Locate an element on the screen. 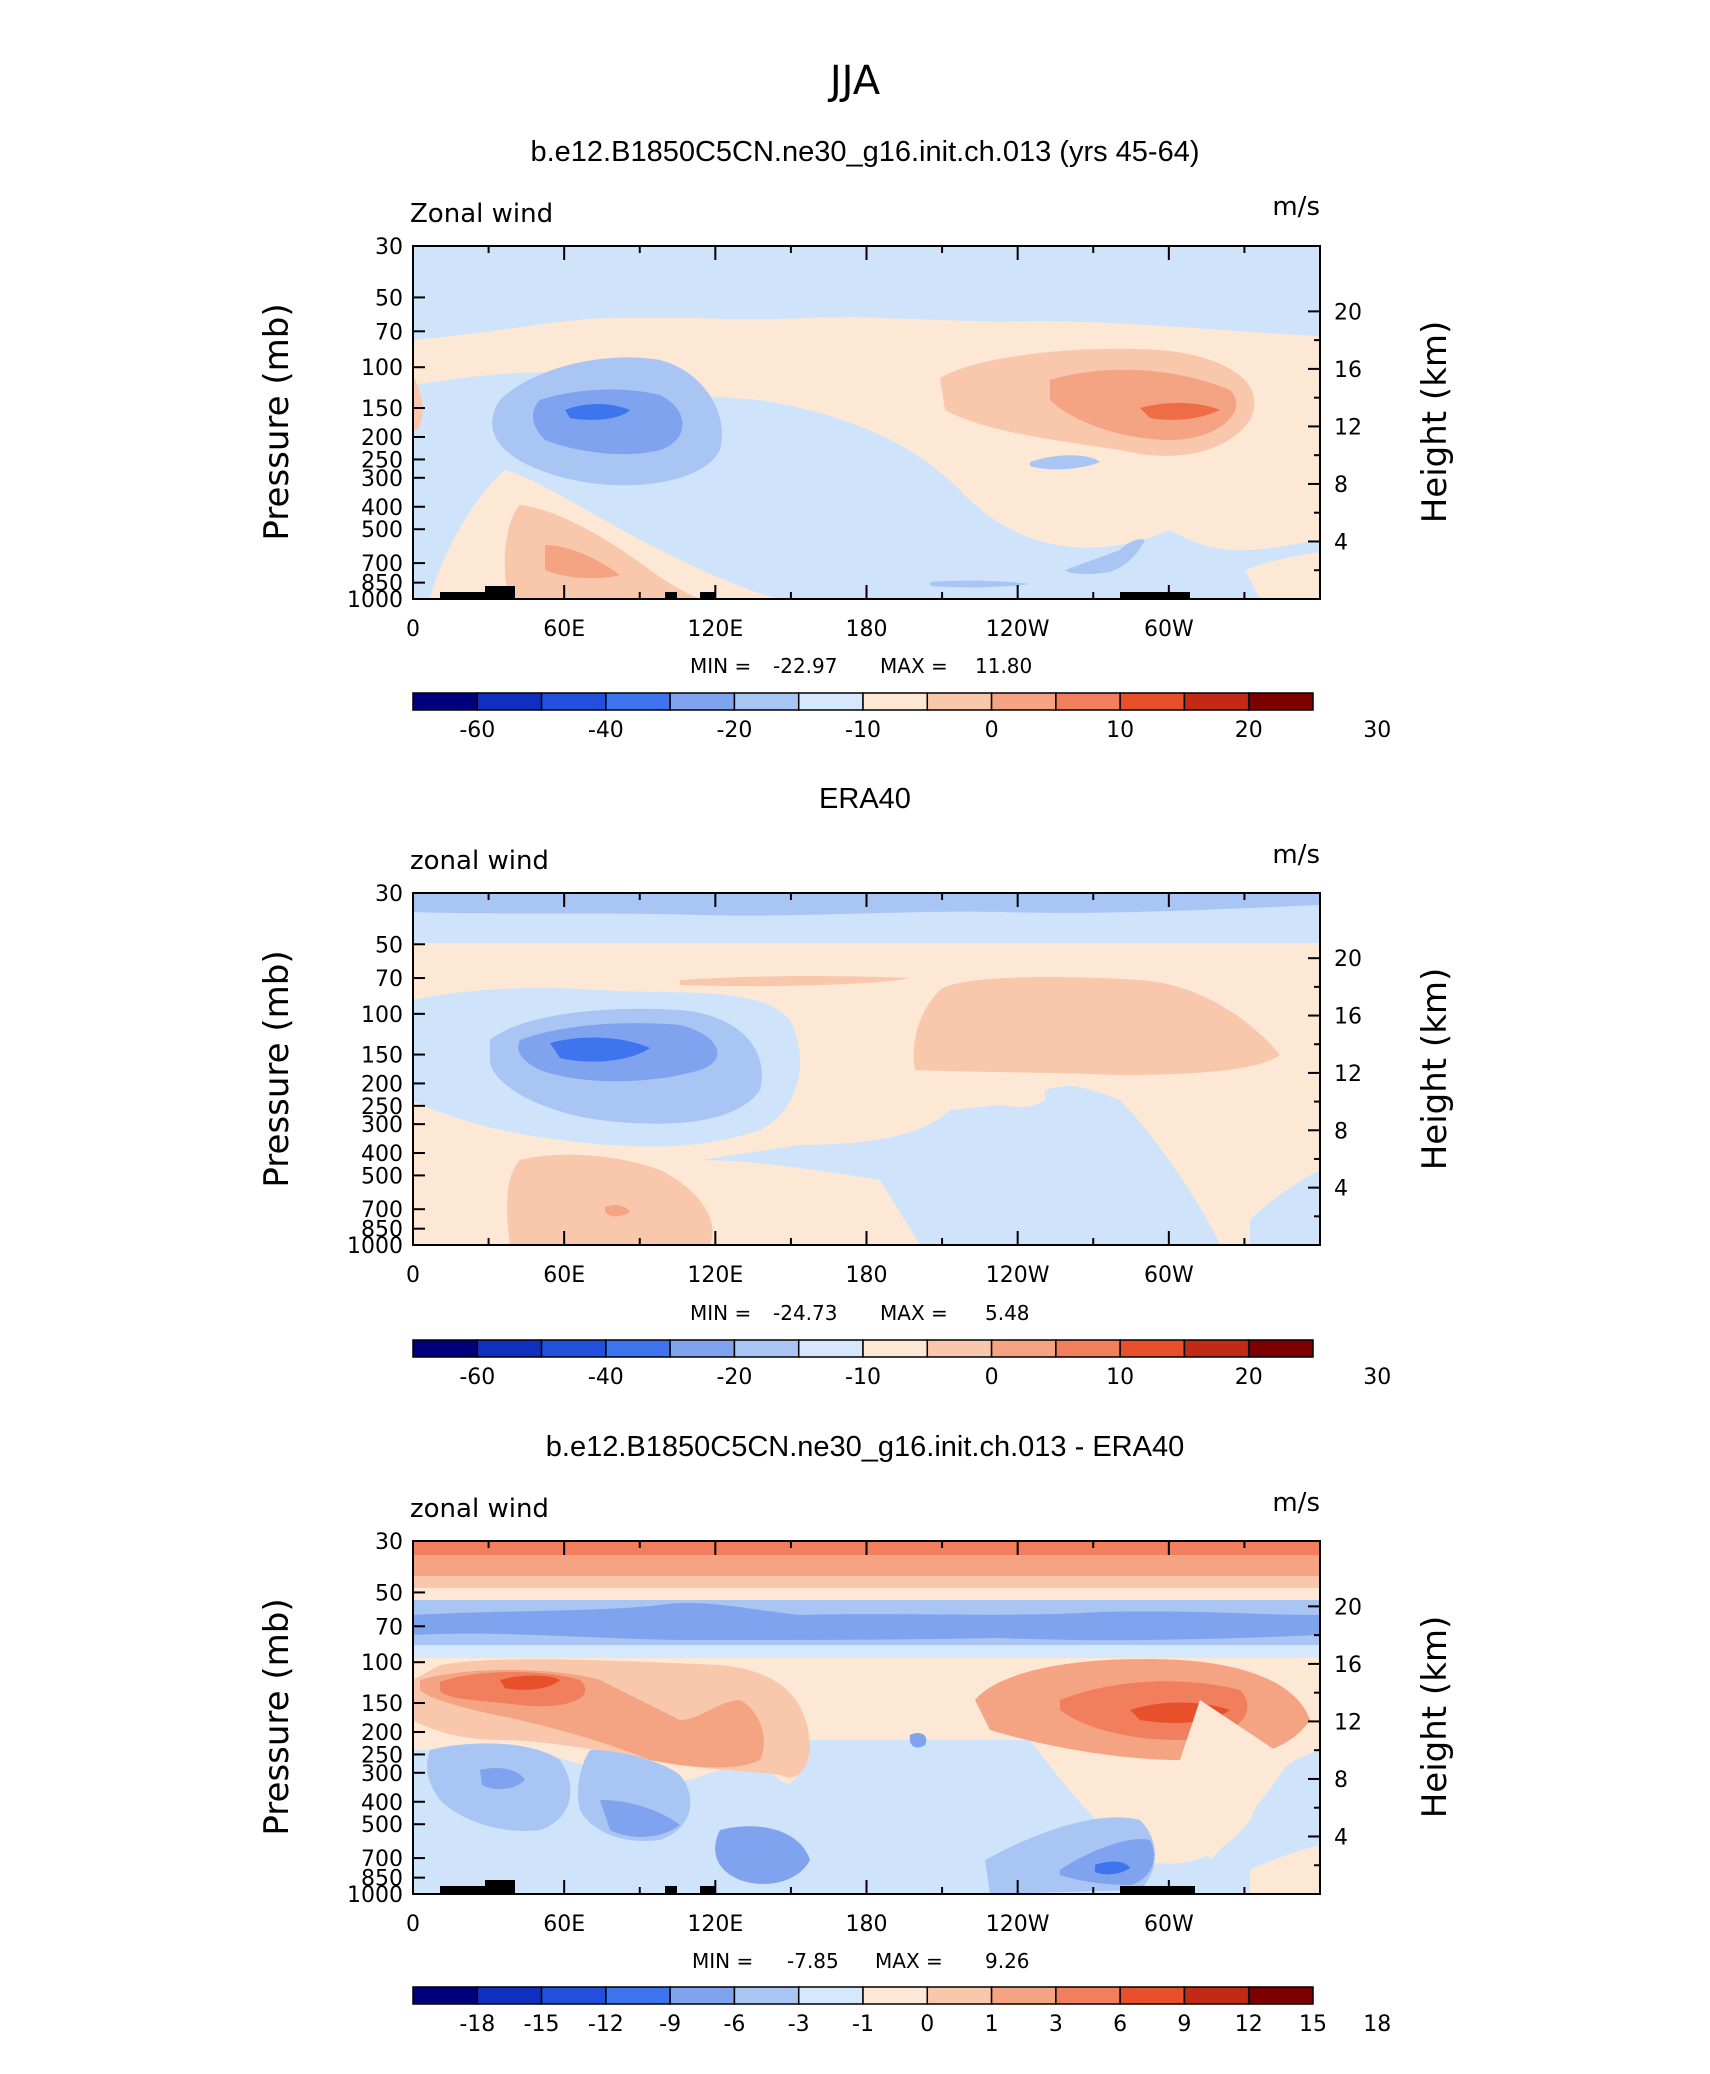  x-tick-label: 120W is located at coordinates (1018, 629).